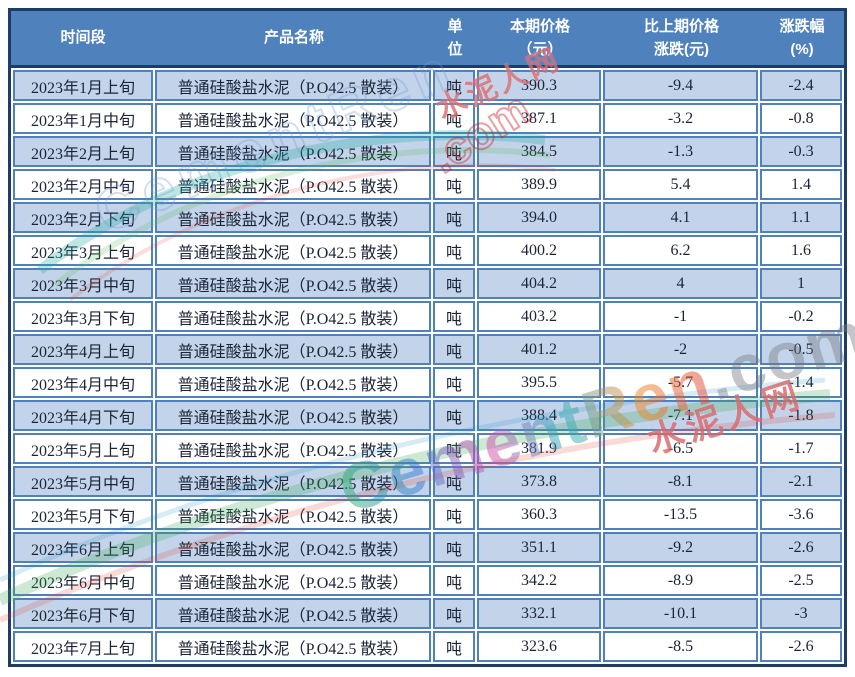  What do you see at coordinates (680, 316) in the screenshot?
I see `change-cell: -1` at bounding box center [680, 316].